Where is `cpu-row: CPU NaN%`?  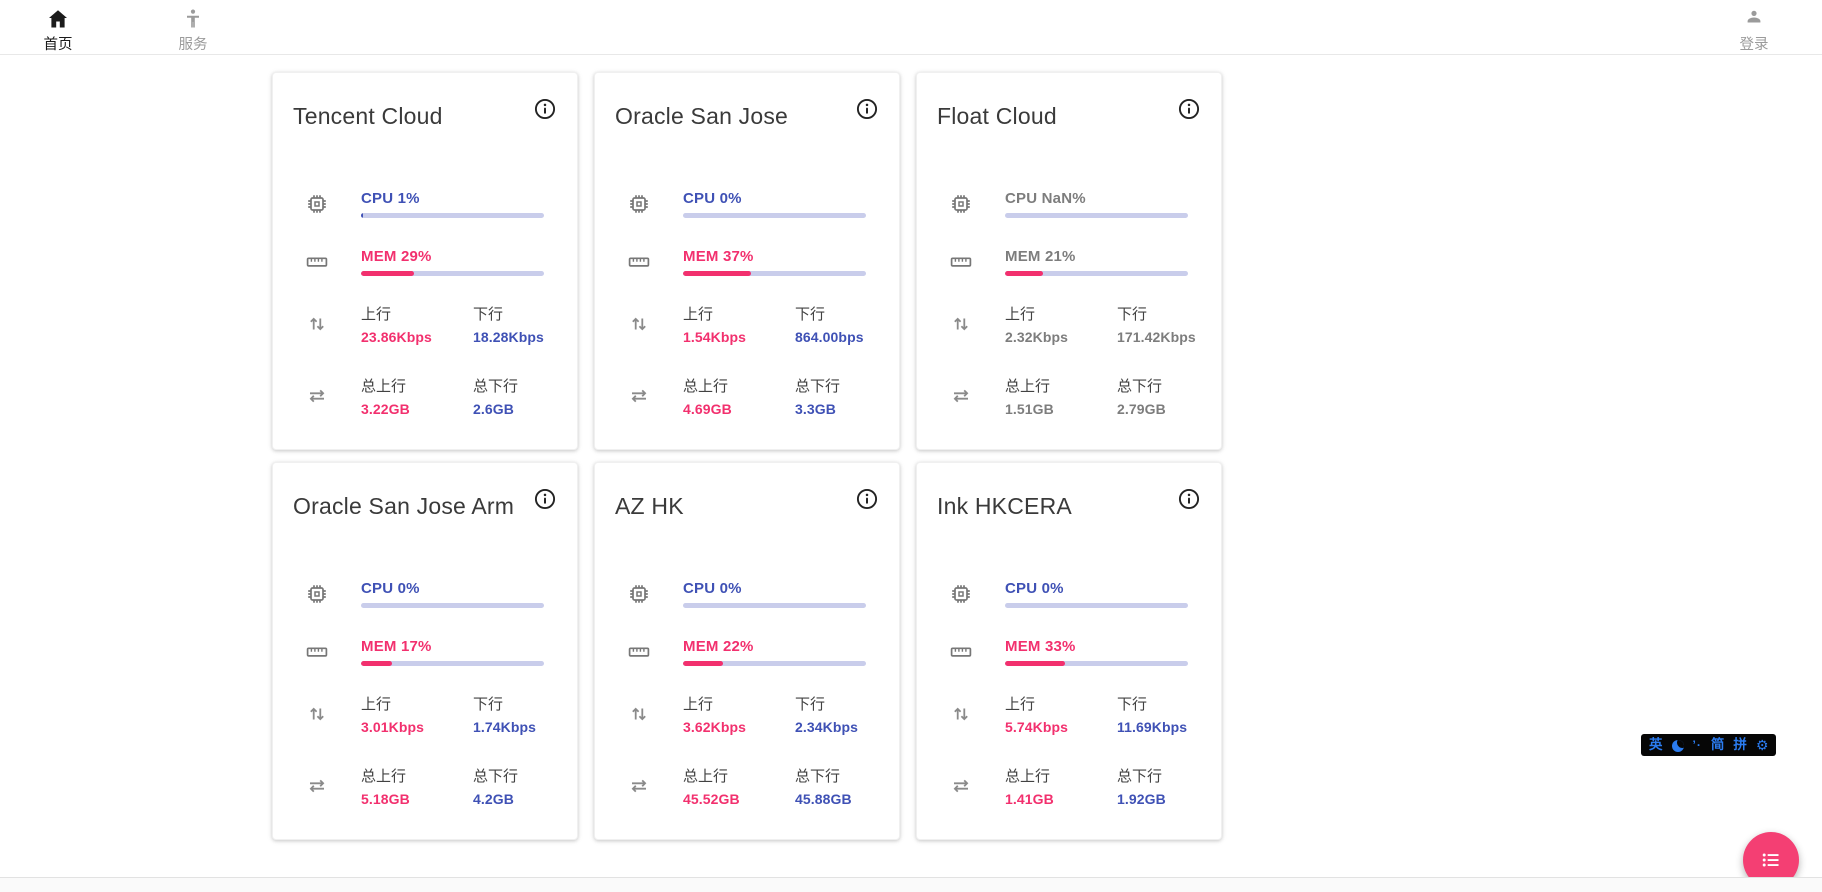 cpu-row: CPU NaN% is located at coordinates (1062, 204).